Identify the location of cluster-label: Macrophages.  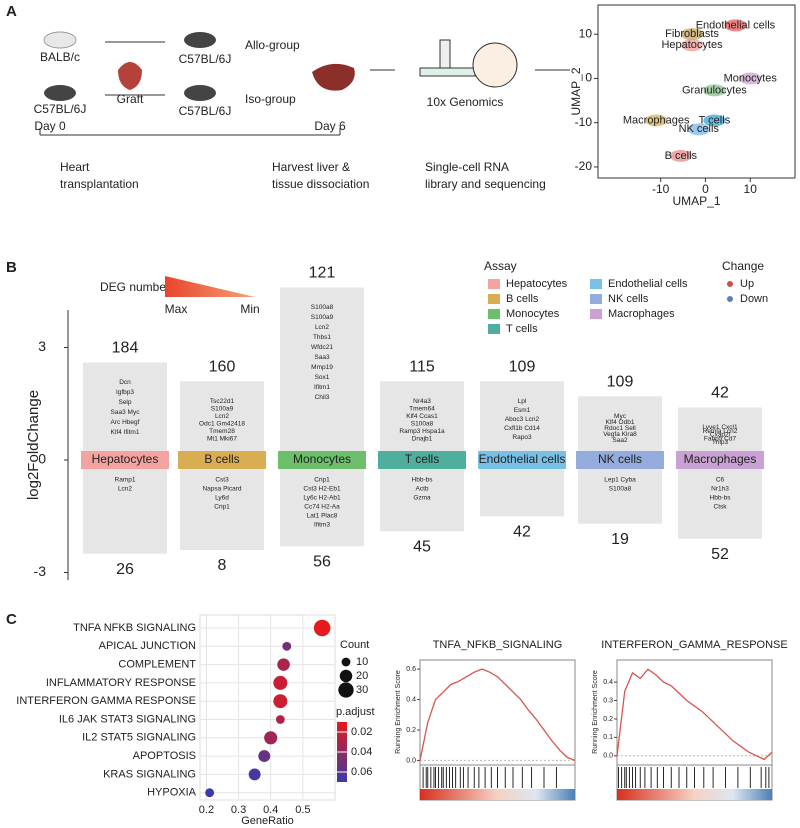
(656, 120).